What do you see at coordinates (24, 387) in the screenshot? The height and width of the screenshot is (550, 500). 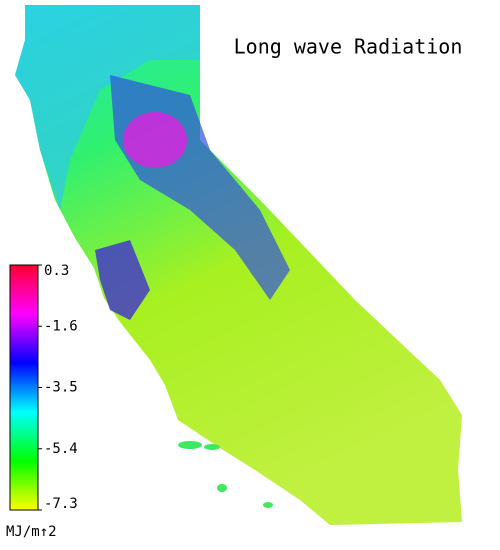 I see `colorbar` at bounding box center [24, 387].